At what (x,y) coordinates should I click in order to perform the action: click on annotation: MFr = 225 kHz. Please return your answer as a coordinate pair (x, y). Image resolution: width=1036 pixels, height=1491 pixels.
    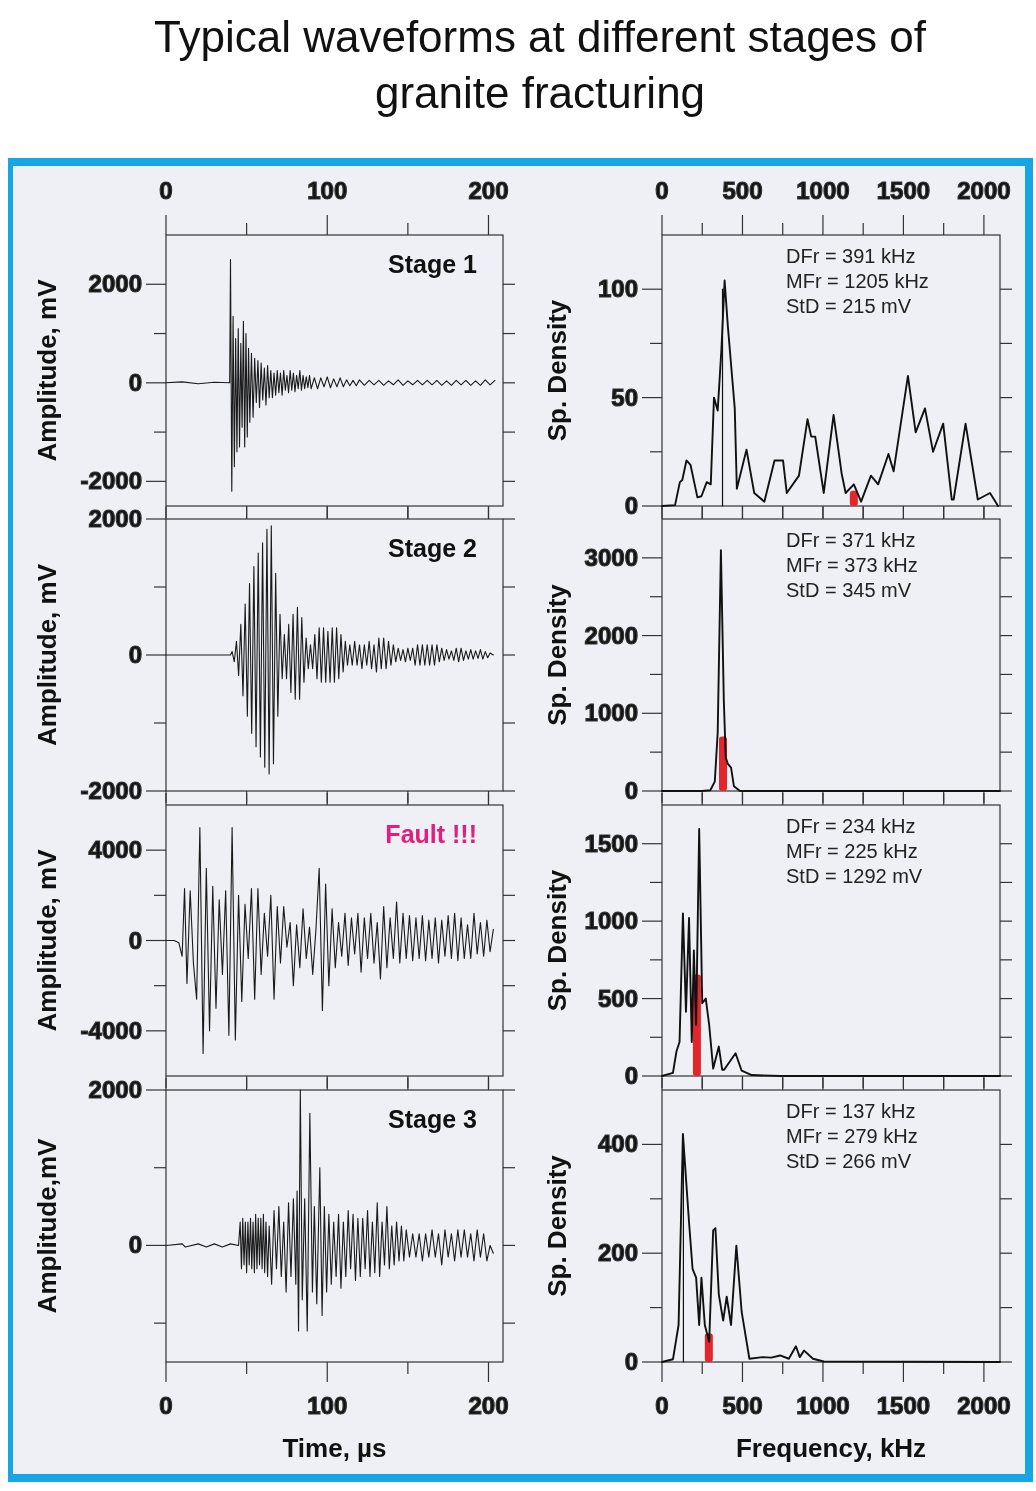
    Looking at the image, I should click on (852, 851).